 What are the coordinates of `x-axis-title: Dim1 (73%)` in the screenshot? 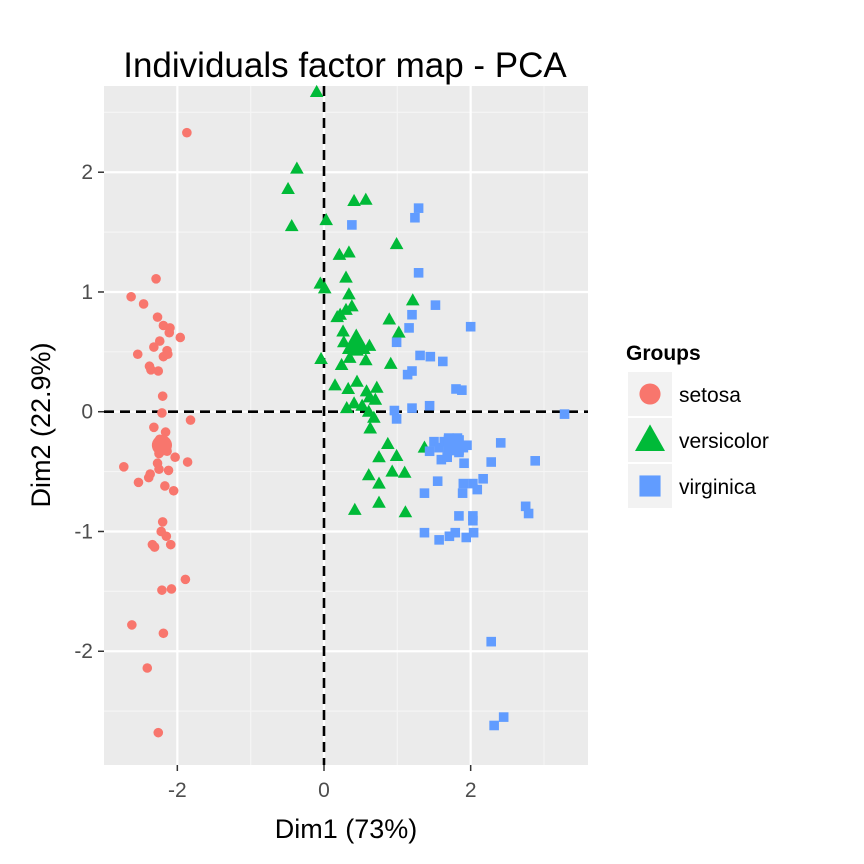 It's located at (346, 829).